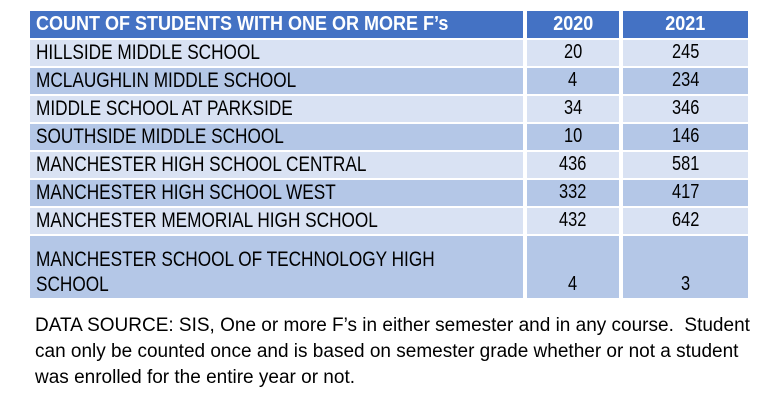 The width and height of the screenshot is (771, 414). Describe the element at coordinates (242, 24) in the screenshot. I see `table-title: COUNT OF STUDENTS WITH ONE OR MORE F’s` at that location.